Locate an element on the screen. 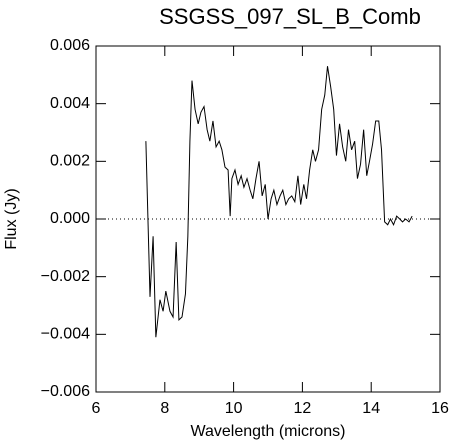 The height and width of the screenshot is (442, 452). x-tick-label: 14 is located at coordinates (371, 408).